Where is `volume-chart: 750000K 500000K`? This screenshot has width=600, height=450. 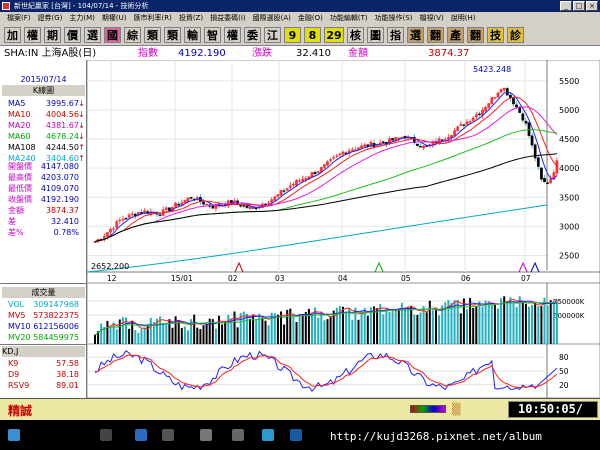 volume-chart: 750000K 500000K is located at coordinates (343, 313).